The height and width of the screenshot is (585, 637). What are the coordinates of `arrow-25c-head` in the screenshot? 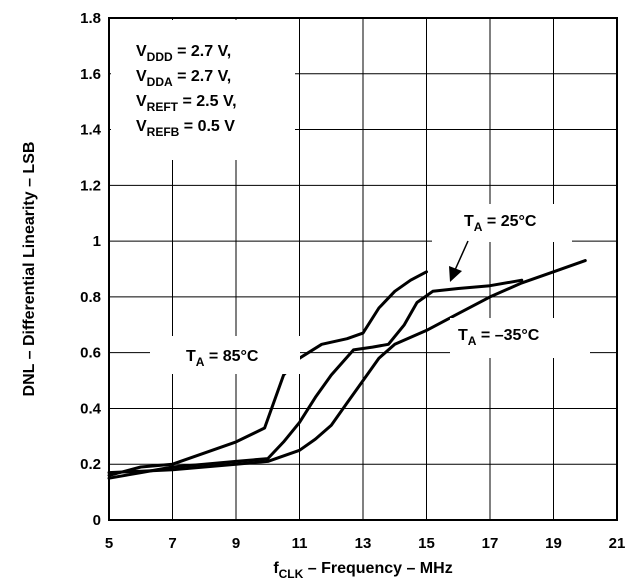 It's located at (455, 274).